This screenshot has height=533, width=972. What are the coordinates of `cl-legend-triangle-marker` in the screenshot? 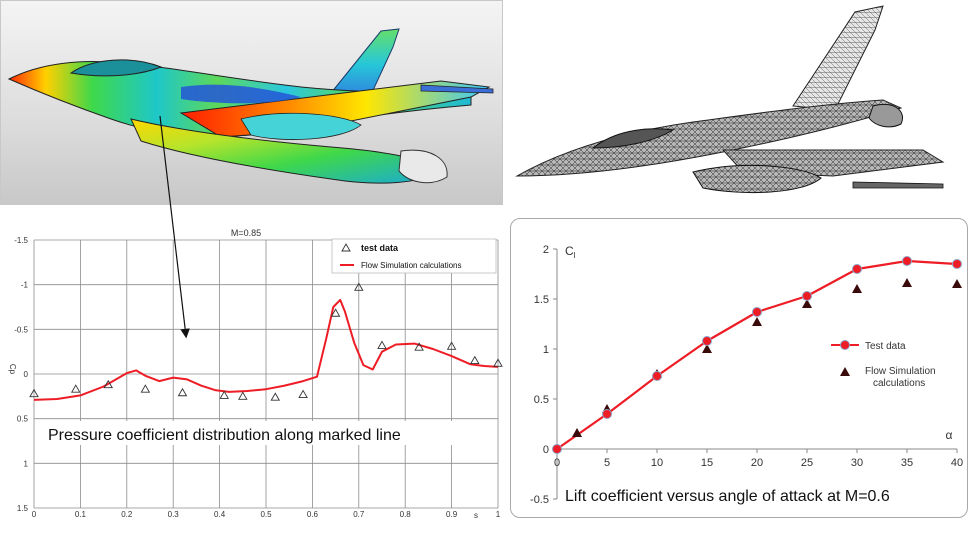 It's located at (845, 371).